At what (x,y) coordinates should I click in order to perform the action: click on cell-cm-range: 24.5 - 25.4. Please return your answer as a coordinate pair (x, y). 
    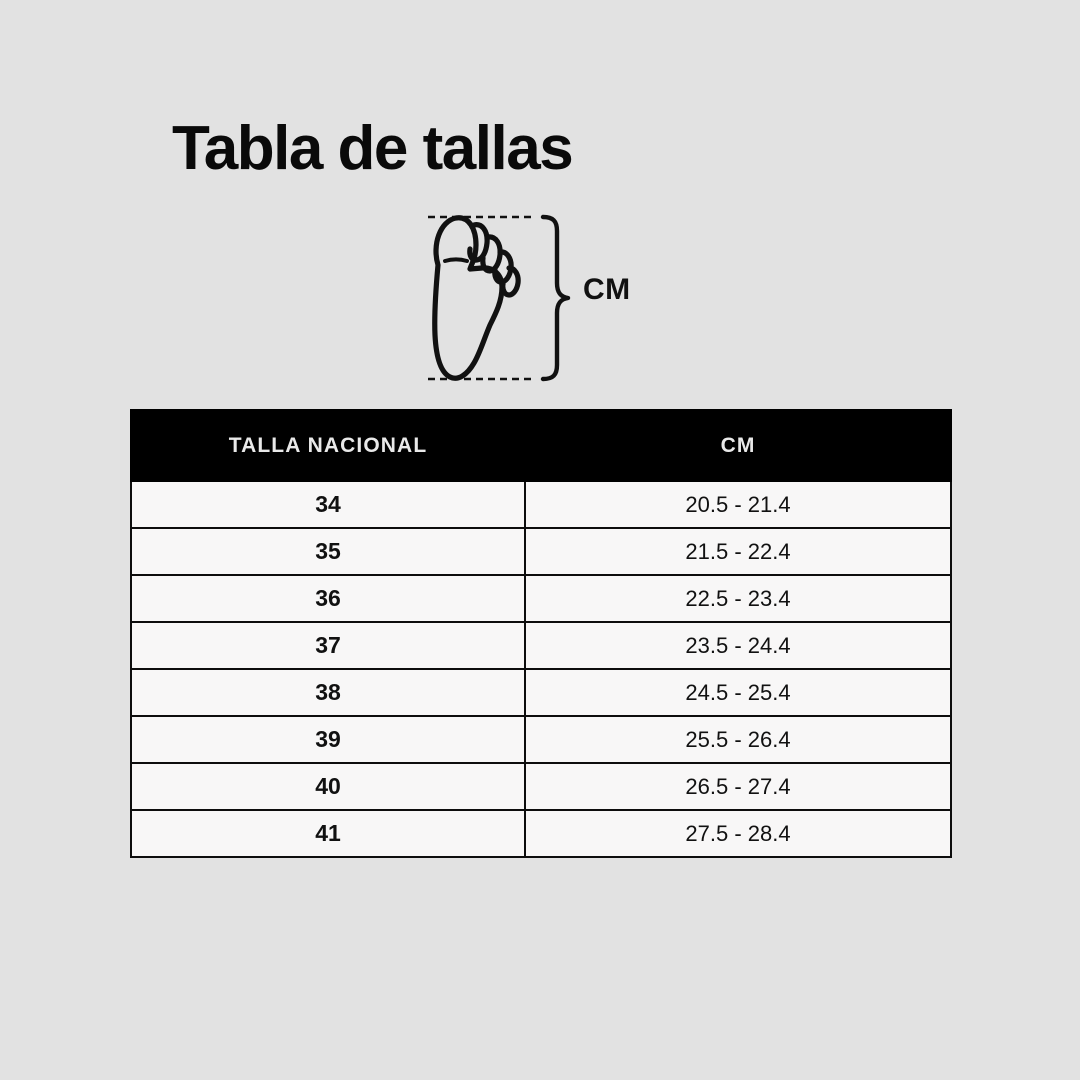
    Looking at the image, I should click on (738, 692).